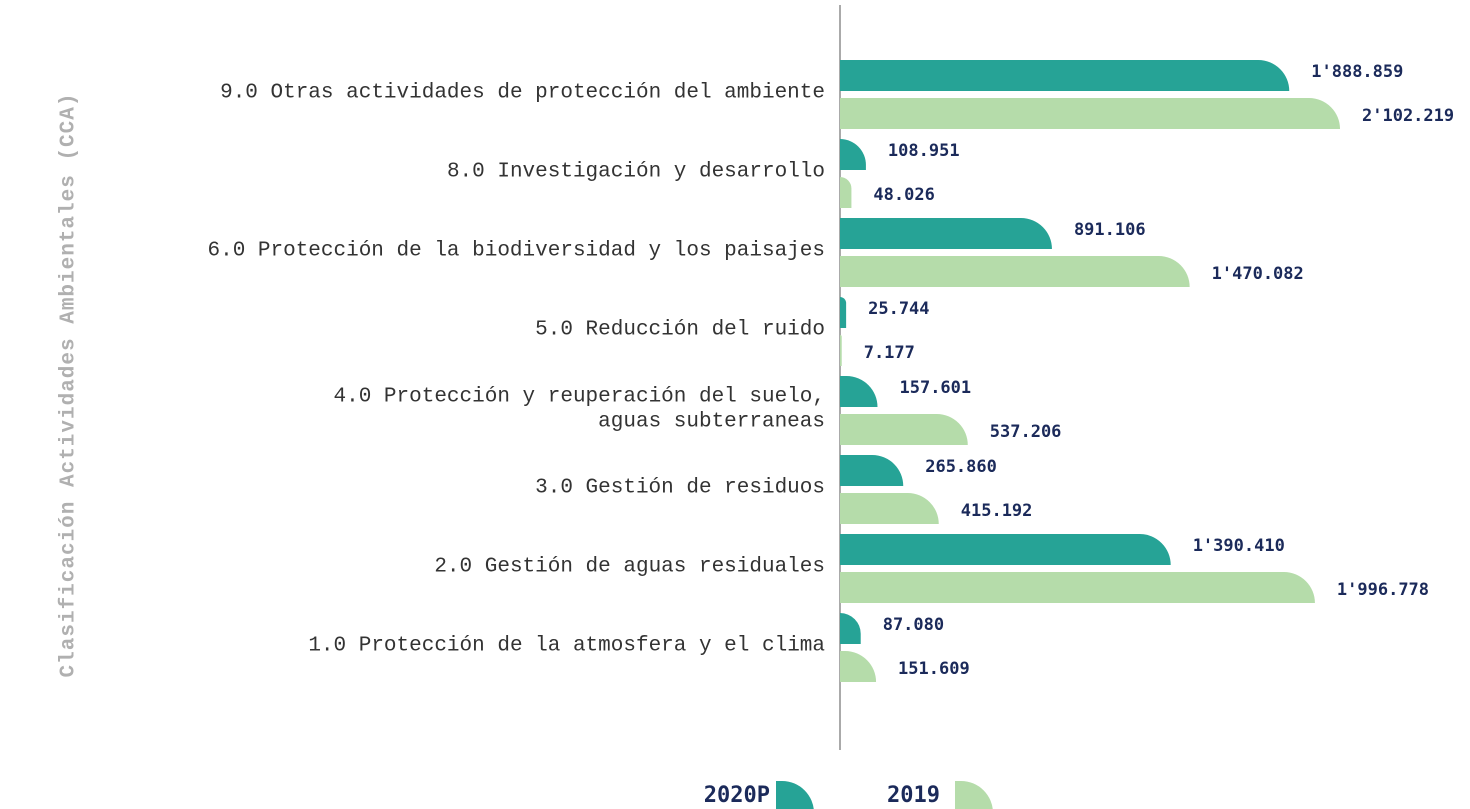  I want to click on value-label: 1'470.082, so click(1258, 274).